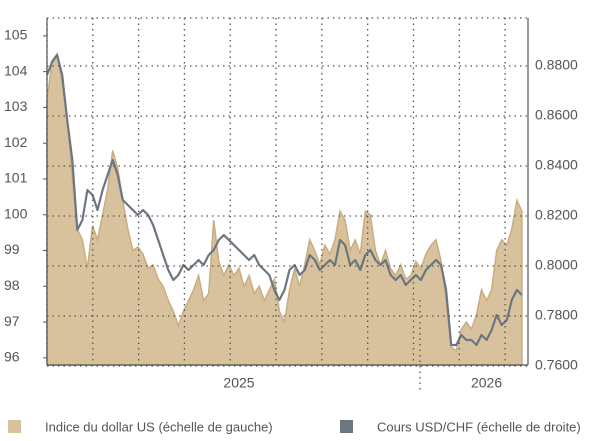 The width and height of the screenshot is (601, 441). I want to click on y2-tick-label: 0.7800, so click(556, 315).